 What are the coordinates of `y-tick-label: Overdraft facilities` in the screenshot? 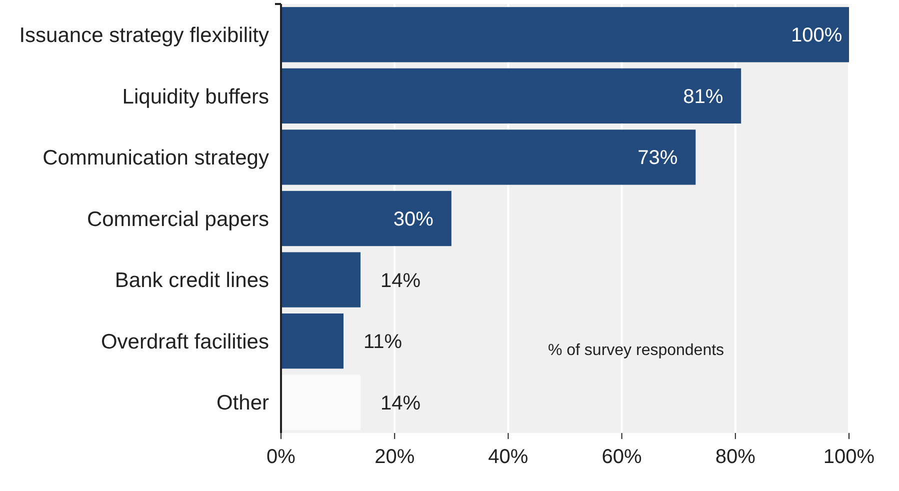 It's located at (184, 342).